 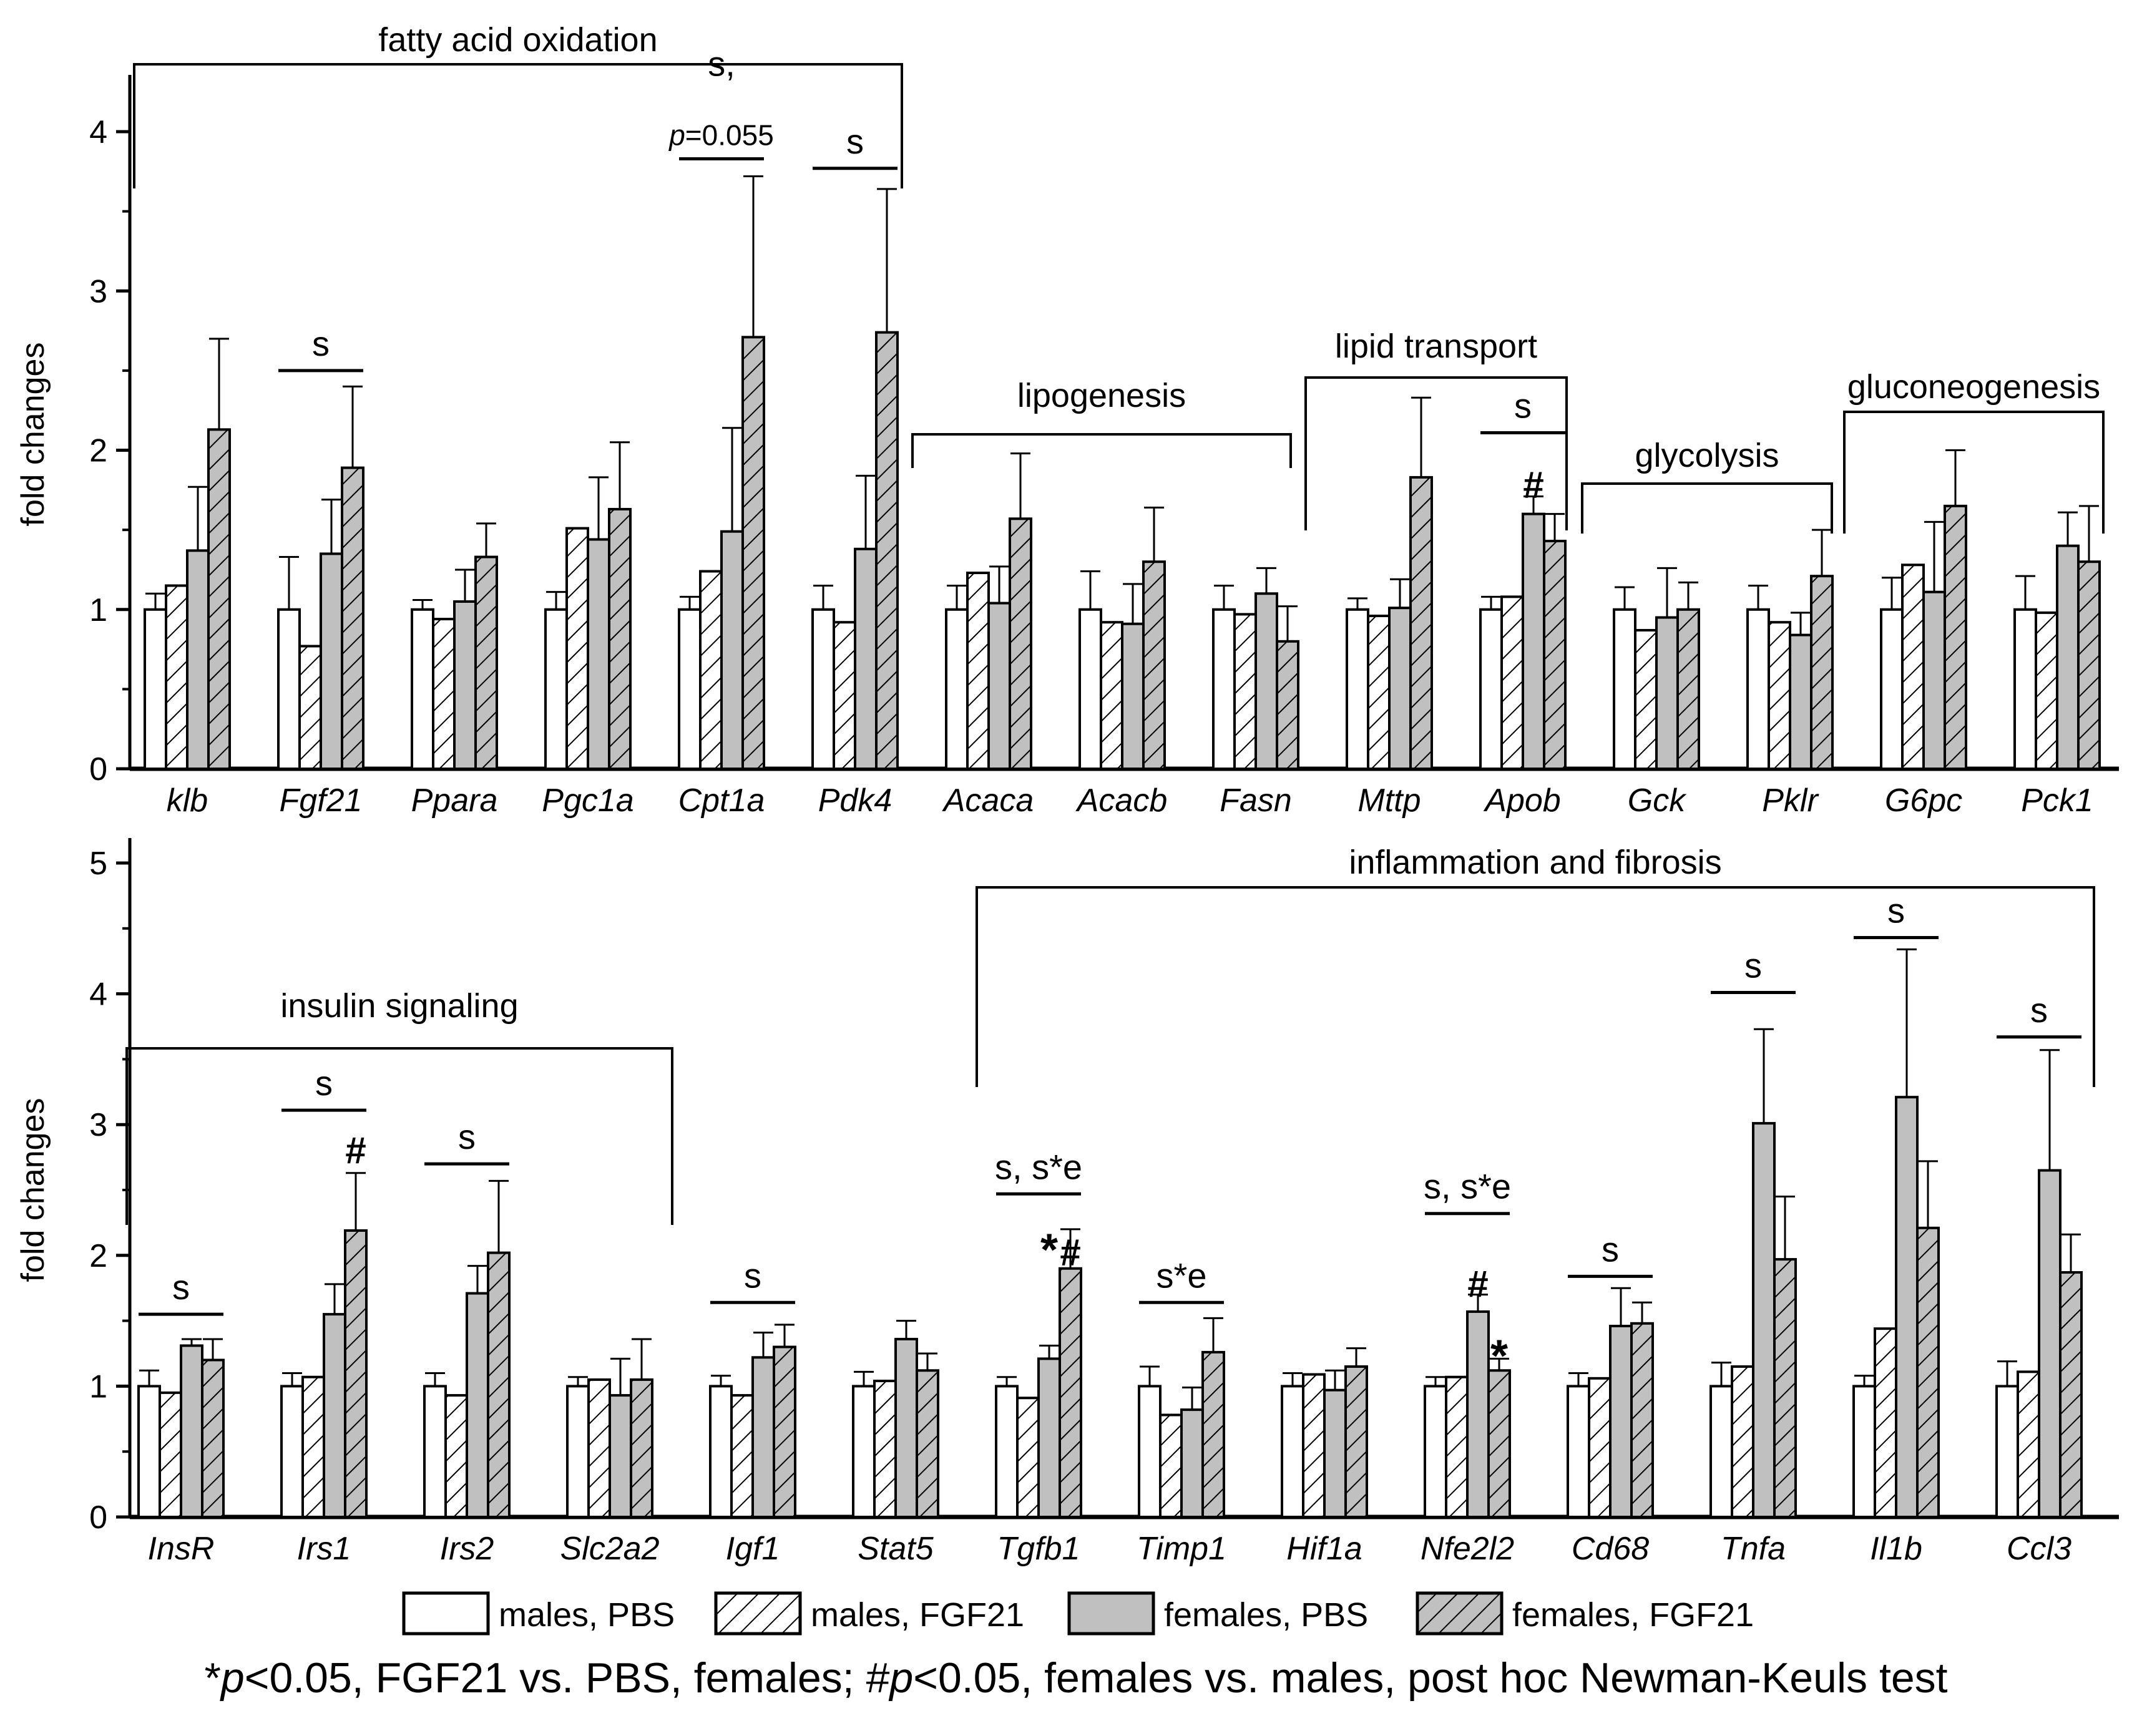 What do you see at coordinates (1779, 696) in the screenshot?
I see `bar-males-fgf21-pklr` at bounding box center [1779, 696].